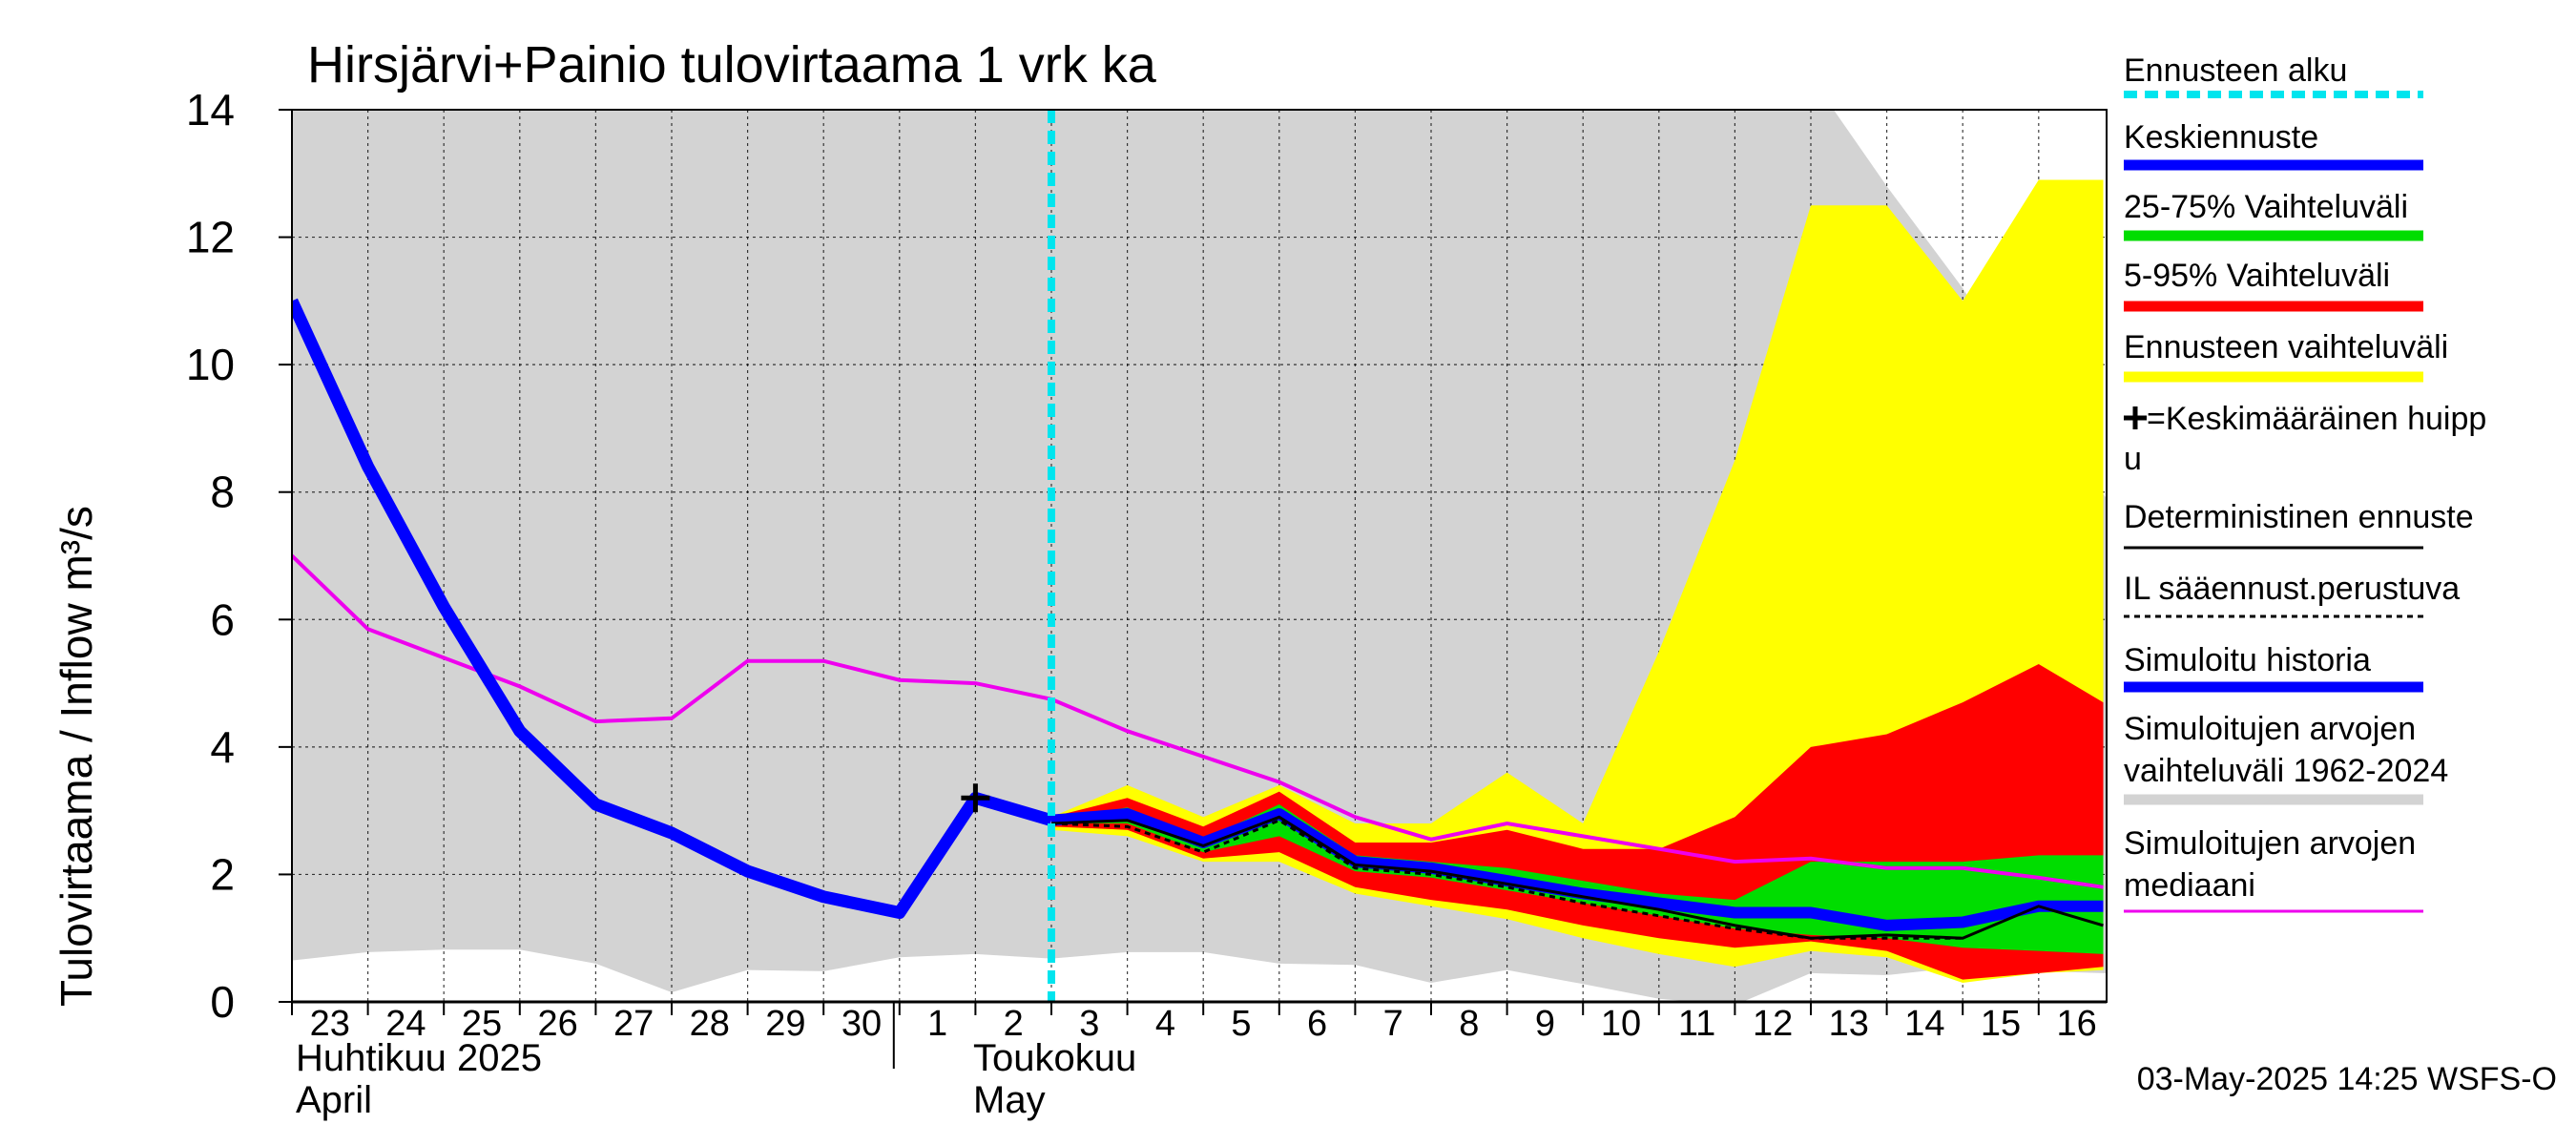 The width and height of the screenshot is (2576, 1145). What do you see at coordinates (557, 1024) in the screenshot?
I see `x-tick-label: 26` at bounding box center [557, 1024].